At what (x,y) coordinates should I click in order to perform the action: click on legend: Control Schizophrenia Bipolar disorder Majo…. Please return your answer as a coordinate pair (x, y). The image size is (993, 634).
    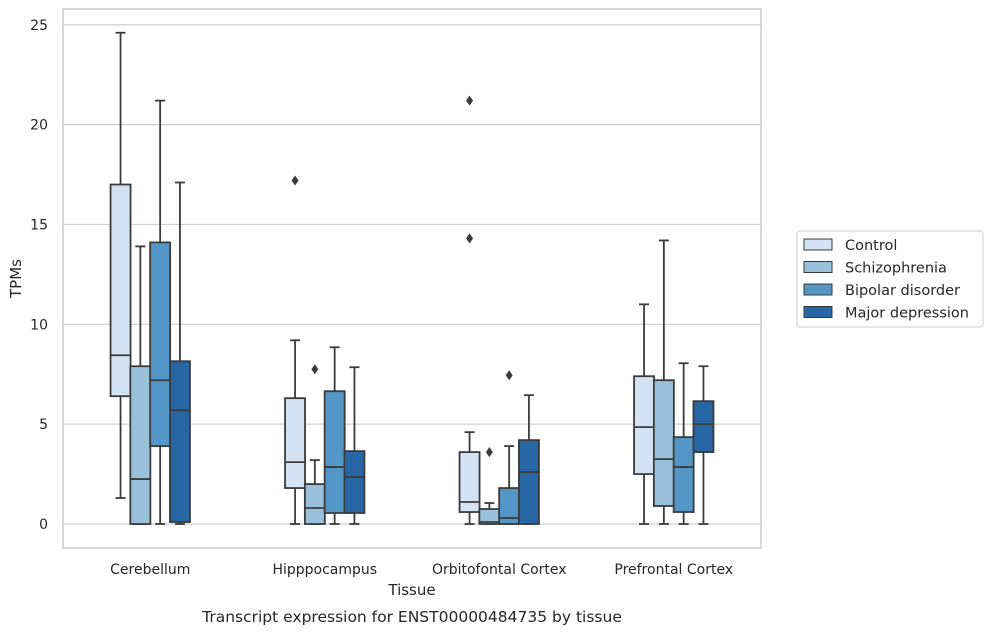
    Looking at the image, I should click on (890, 279).